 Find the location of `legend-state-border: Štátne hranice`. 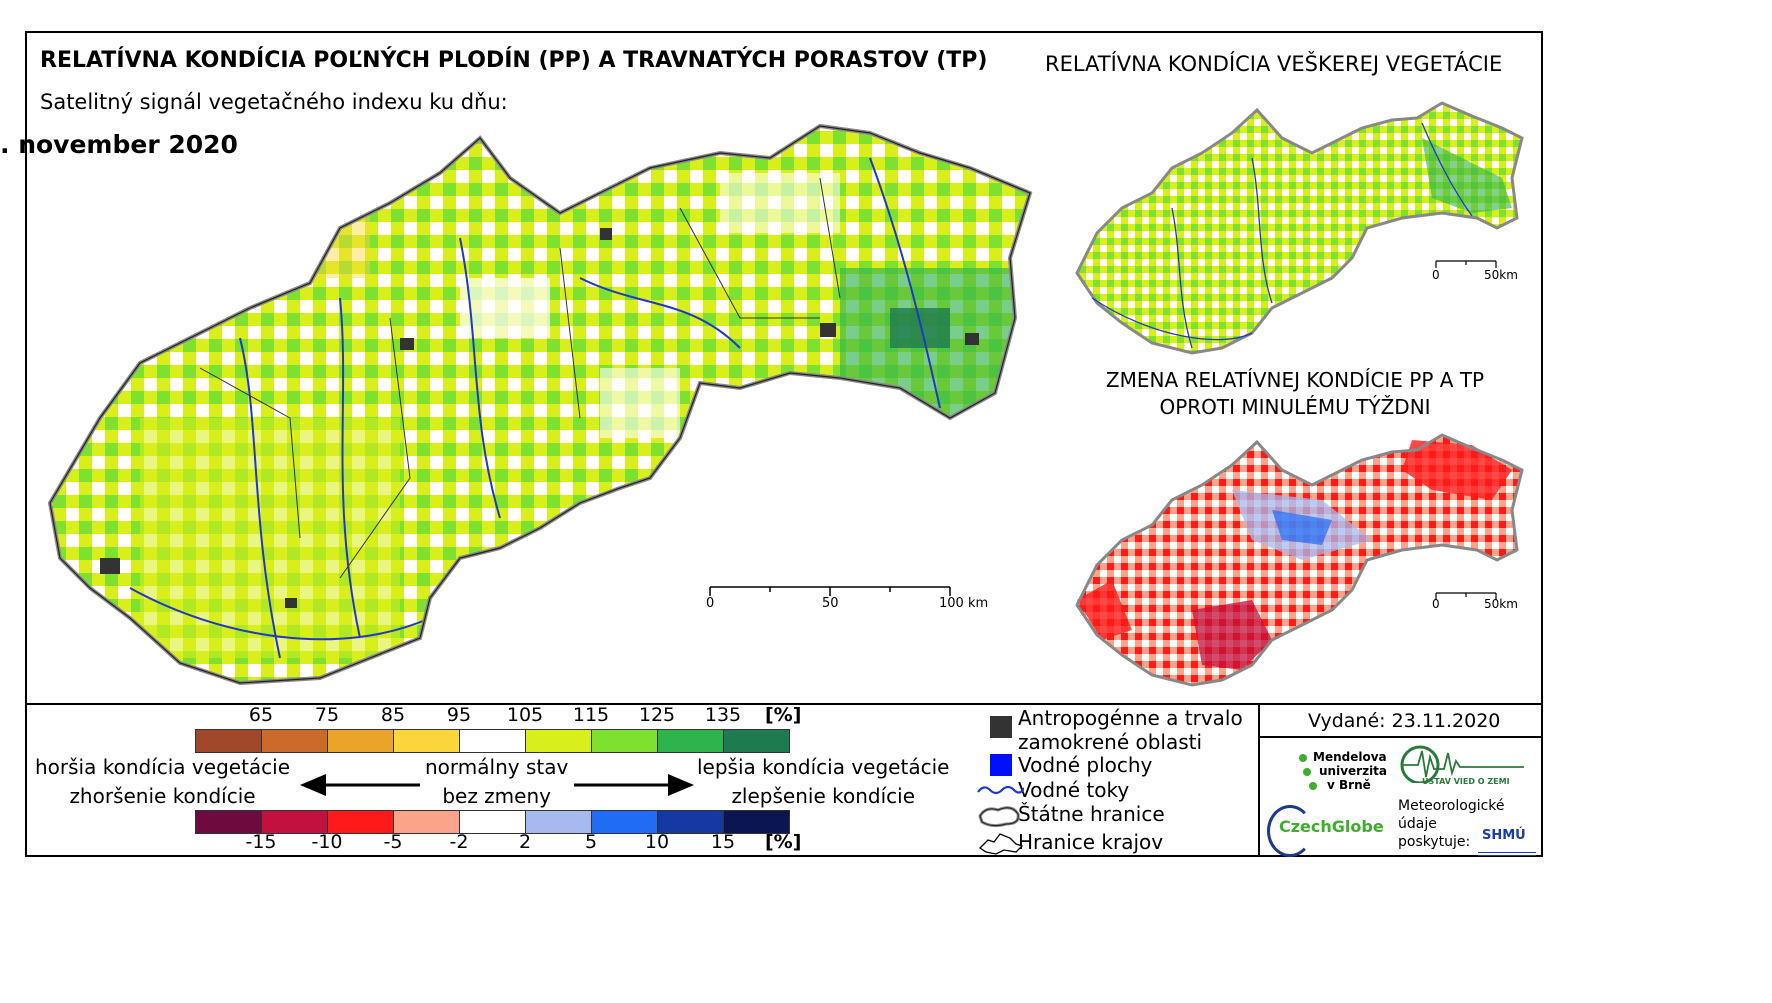

legend-state-border: Štátne hranice is located at coordinates (1071, 815).